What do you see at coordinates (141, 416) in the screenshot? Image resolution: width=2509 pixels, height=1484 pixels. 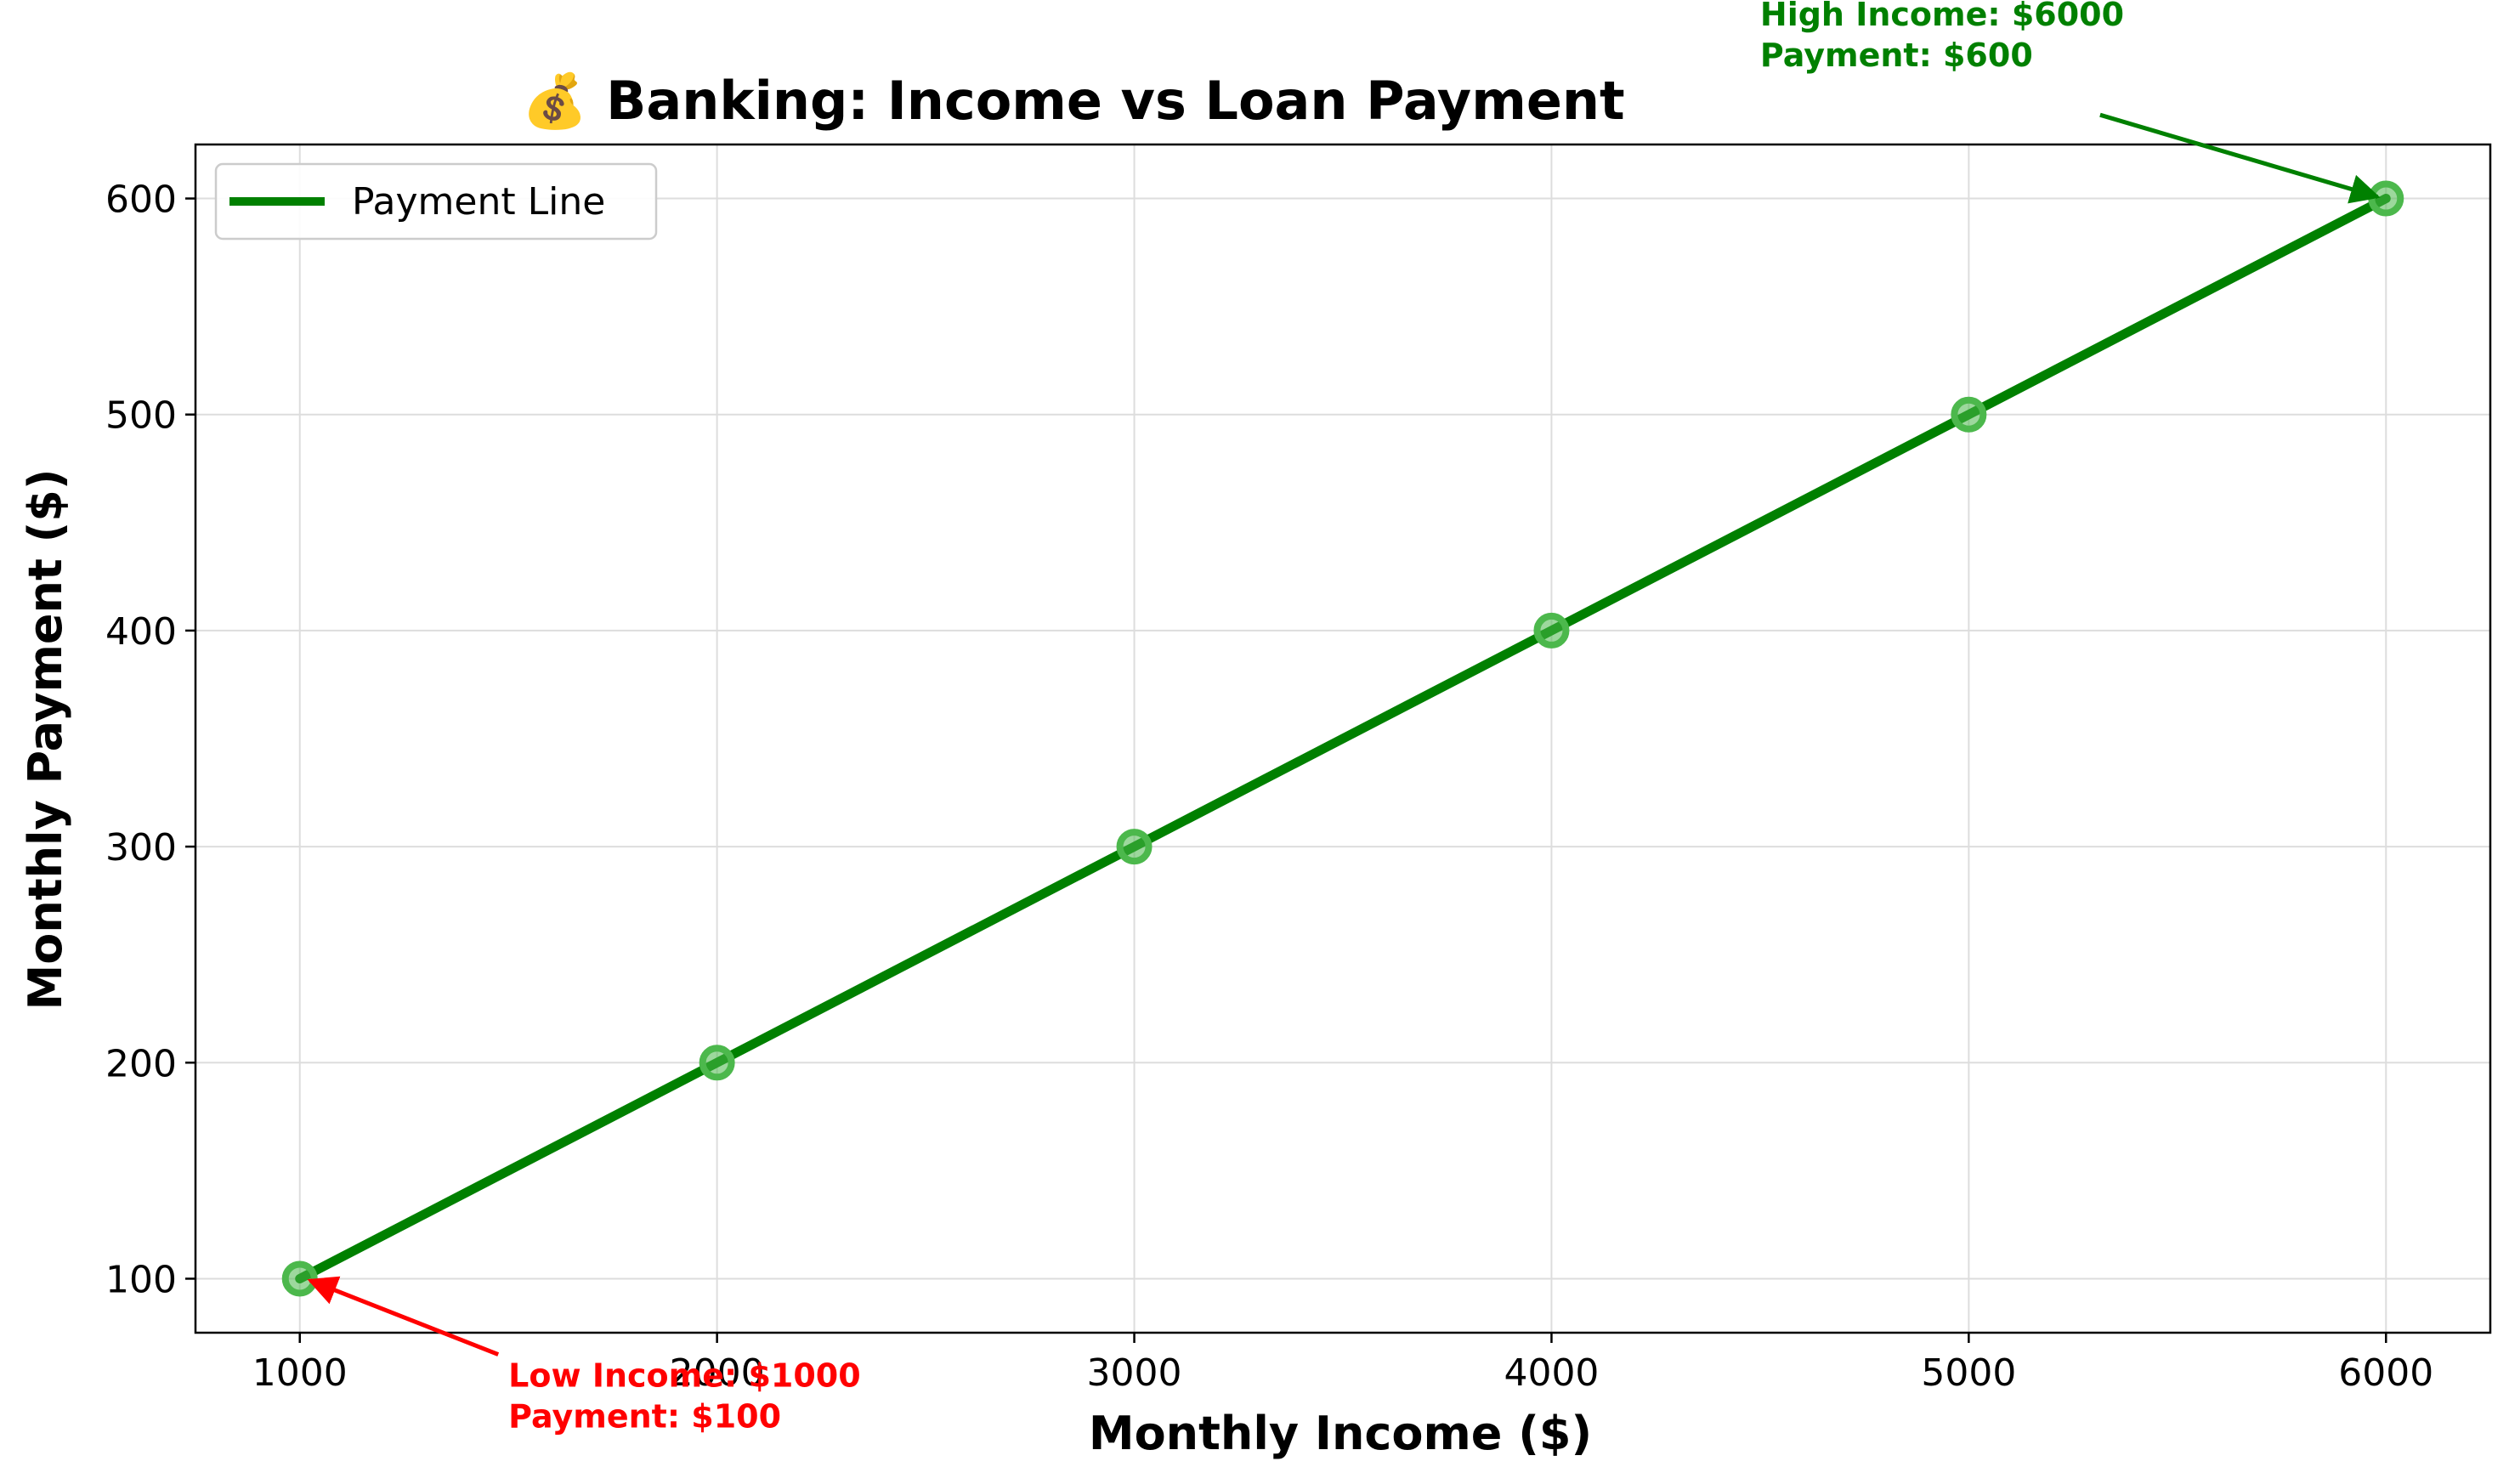 I see `y-tick-label: 500` at bounding box center [141, 416].